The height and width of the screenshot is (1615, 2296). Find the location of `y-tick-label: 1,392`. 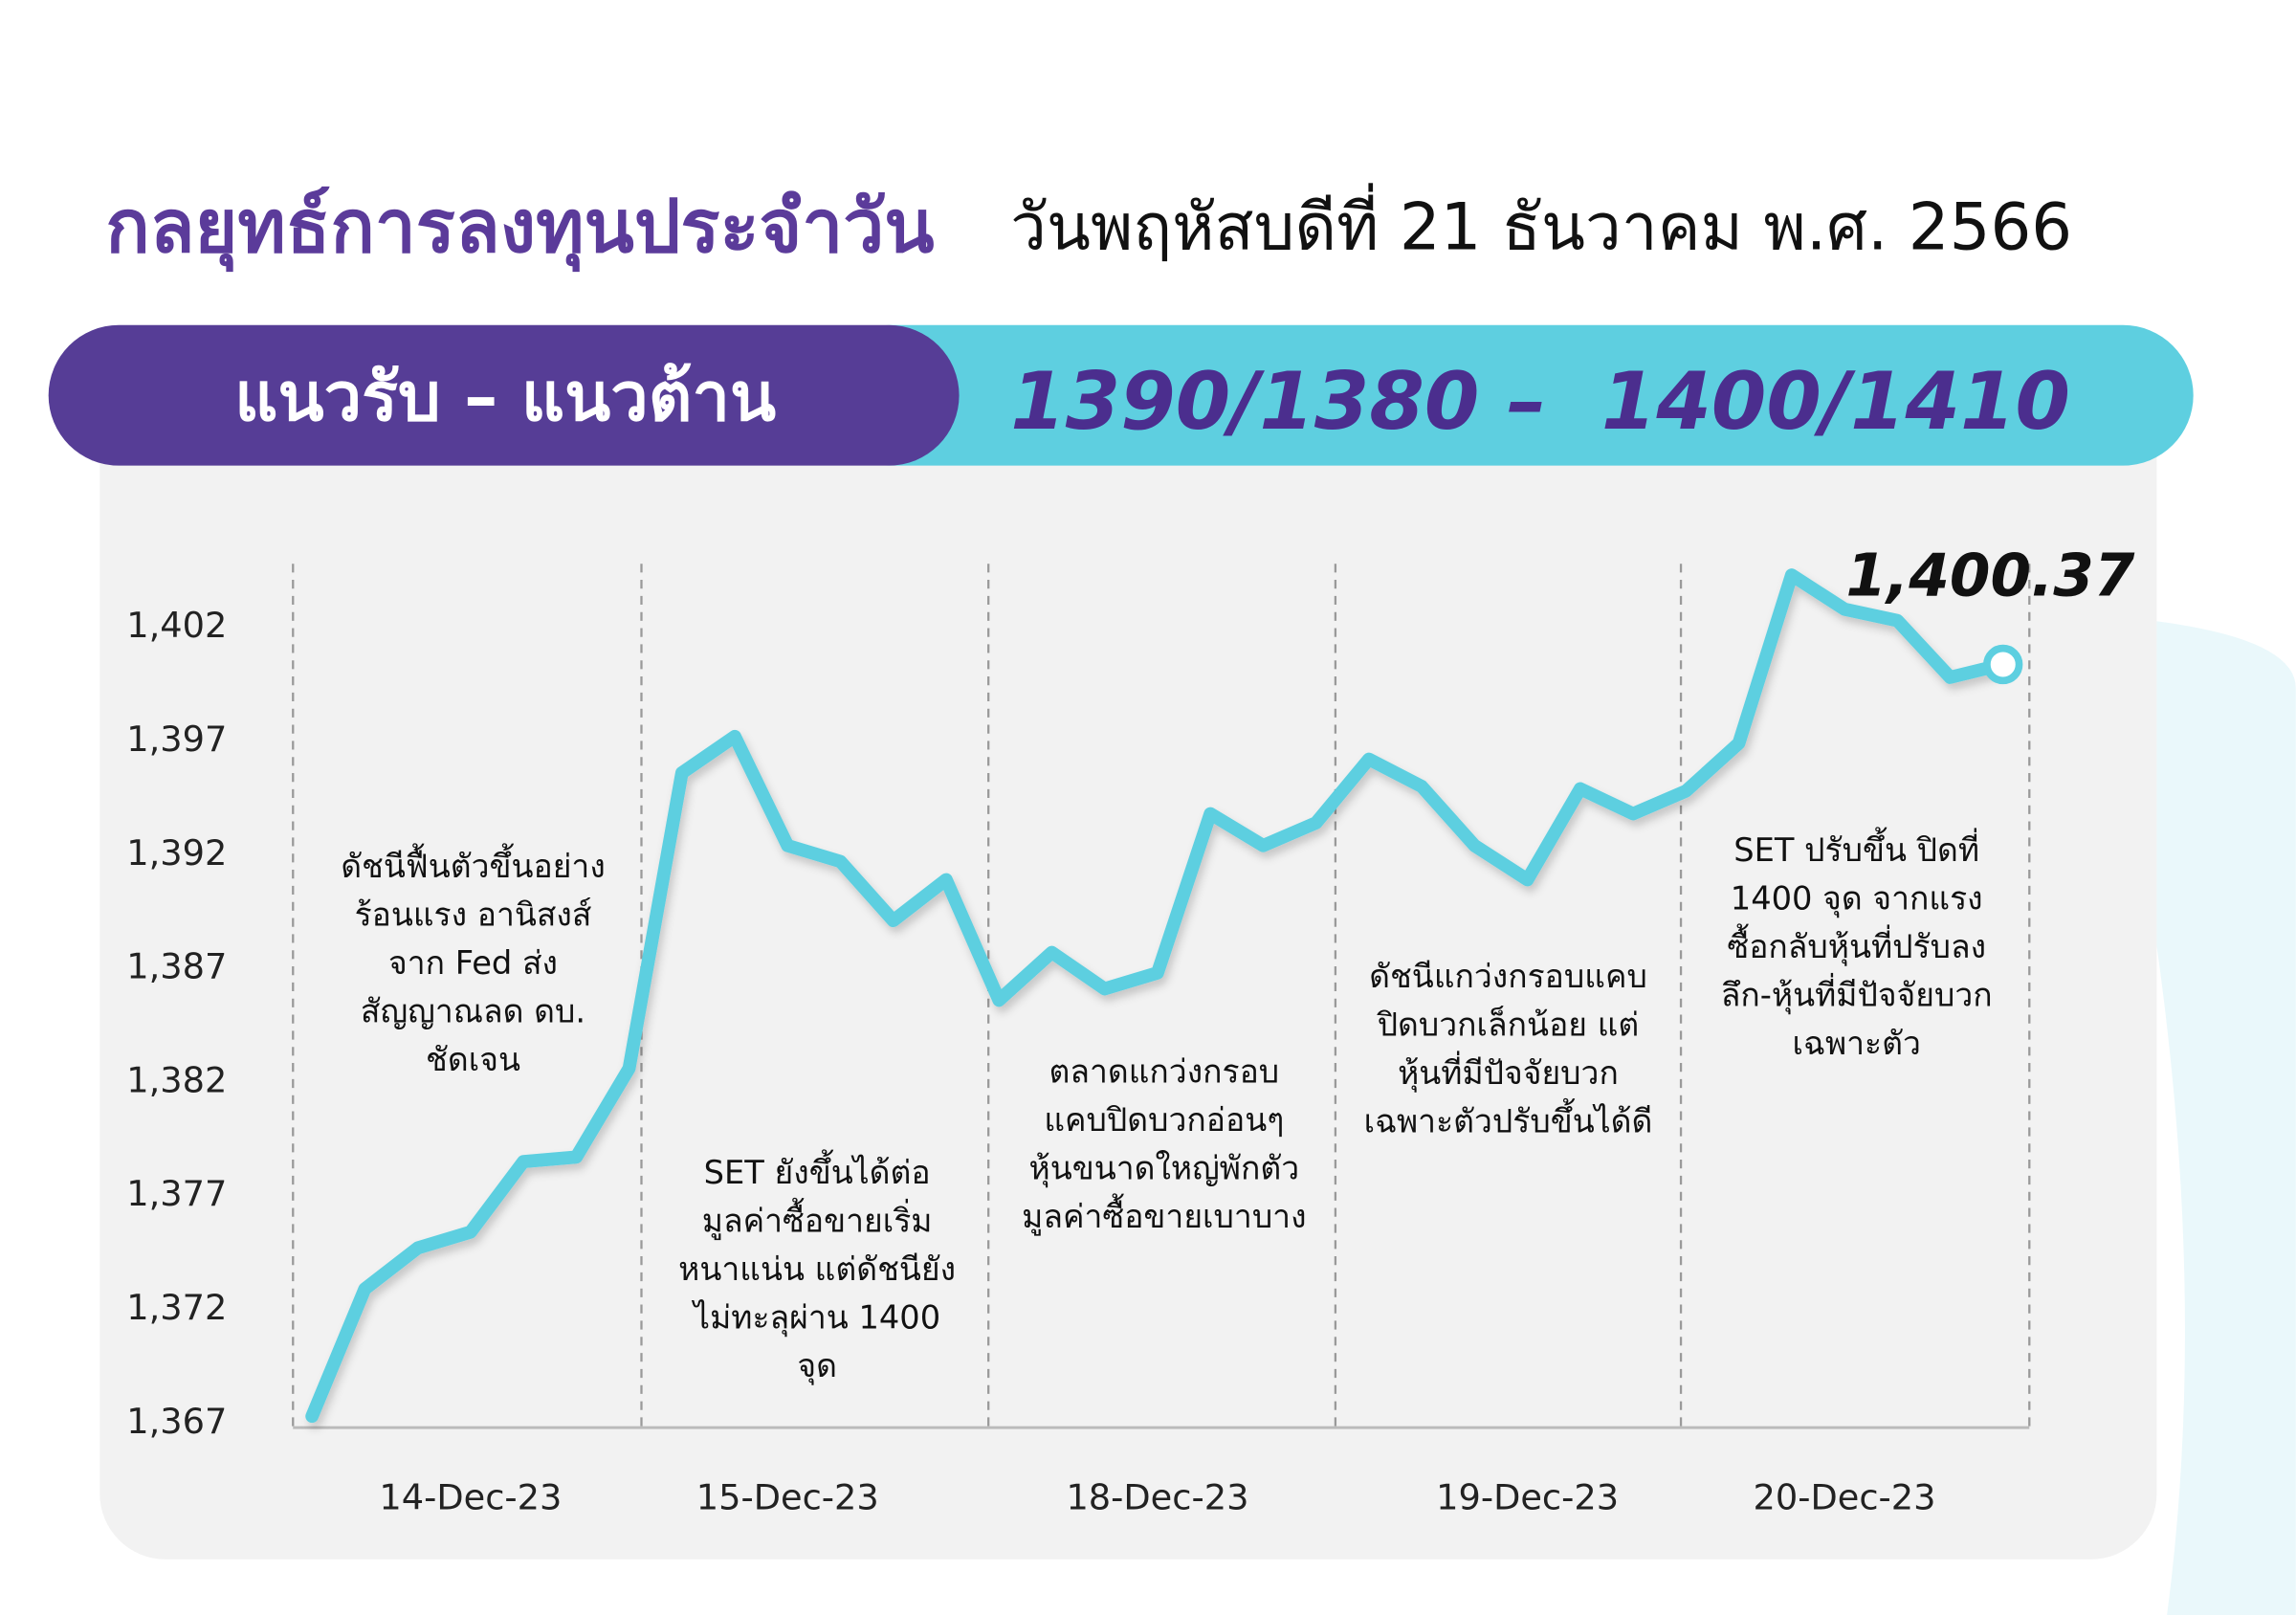

y-tick-label: 1,392 is located at coordinates (176, 853).